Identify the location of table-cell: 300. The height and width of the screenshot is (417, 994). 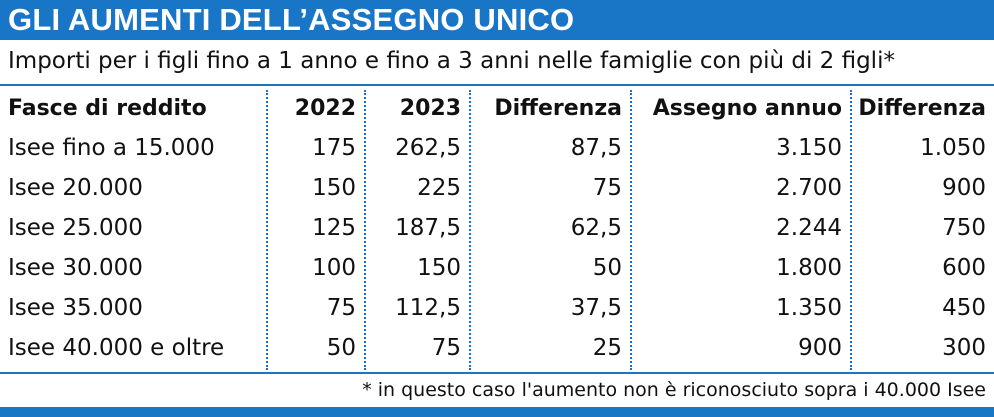
(964, 348).